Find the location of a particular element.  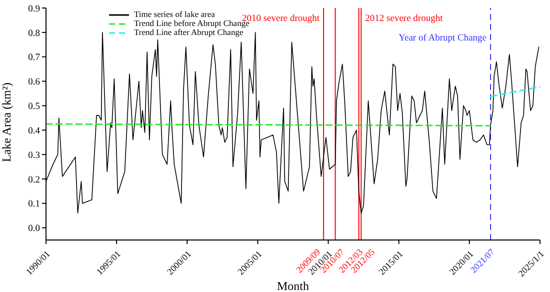

annotation: Year of Abrupt Change is located at coordinates (442, 39).